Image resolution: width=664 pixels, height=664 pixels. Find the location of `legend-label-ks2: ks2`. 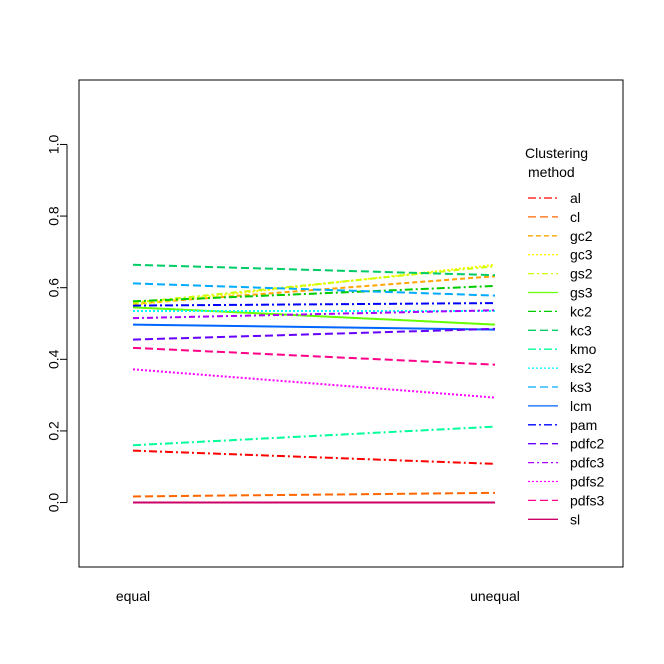

legend-label-ks2: ks2 is located at coordinates (581, 368).